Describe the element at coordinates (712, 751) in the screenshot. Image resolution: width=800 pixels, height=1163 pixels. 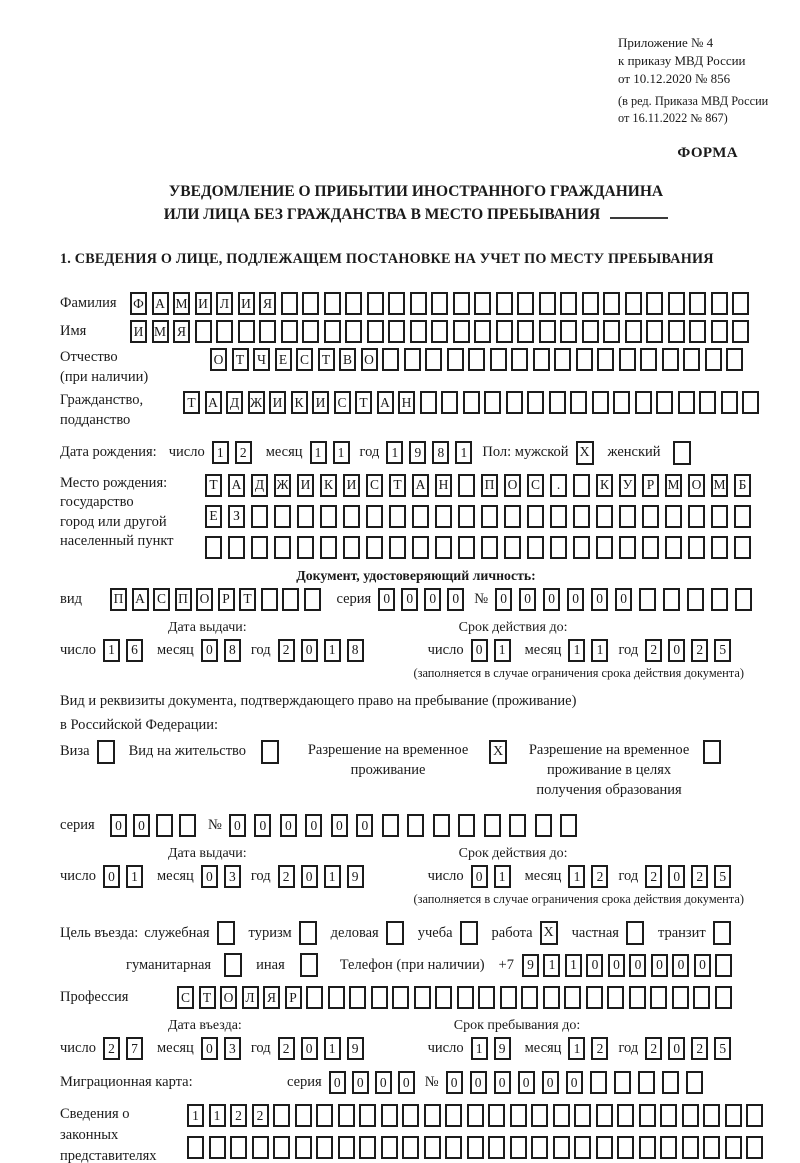
I see `temp-residence-education-checkbox` at that location.